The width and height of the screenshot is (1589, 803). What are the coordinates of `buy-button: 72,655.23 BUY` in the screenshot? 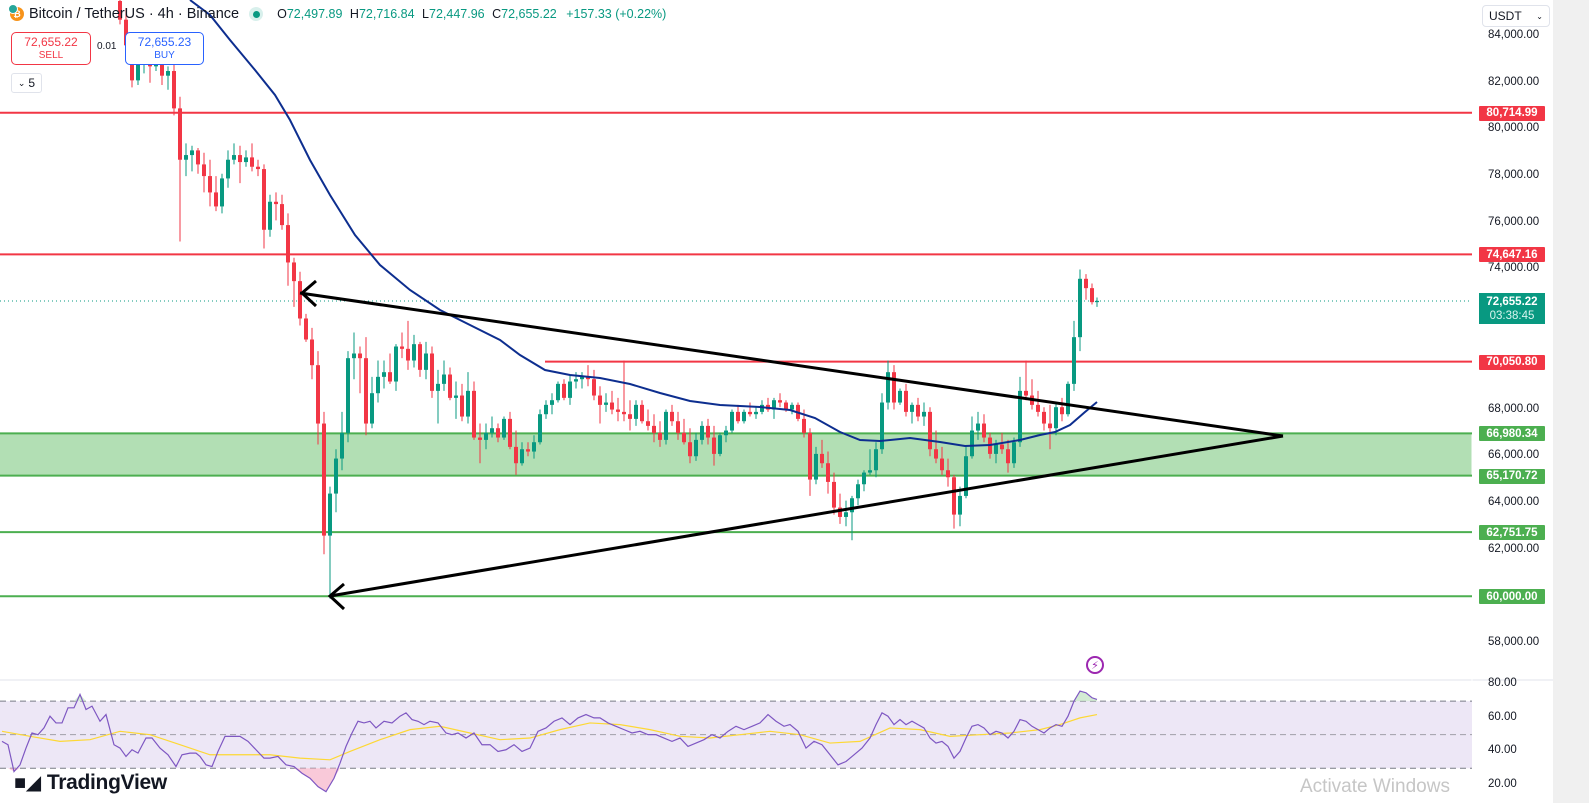 It's located at (164, 48).